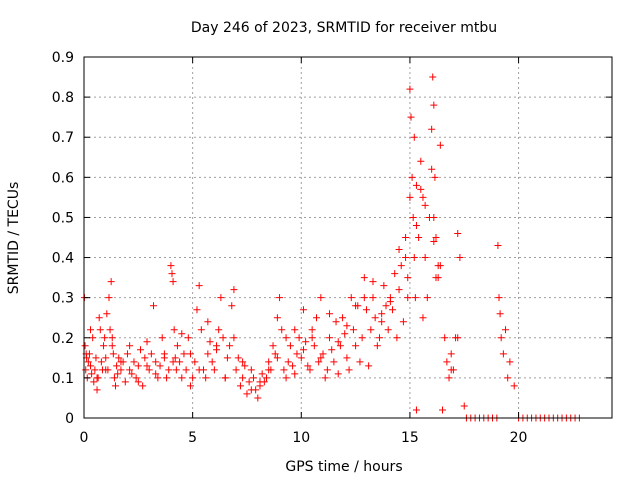 This screenshot has height=480, width=640. Describe the element at coordinates (301, 438) in the screenshot. I see `x-tick-label: 10` at that location.